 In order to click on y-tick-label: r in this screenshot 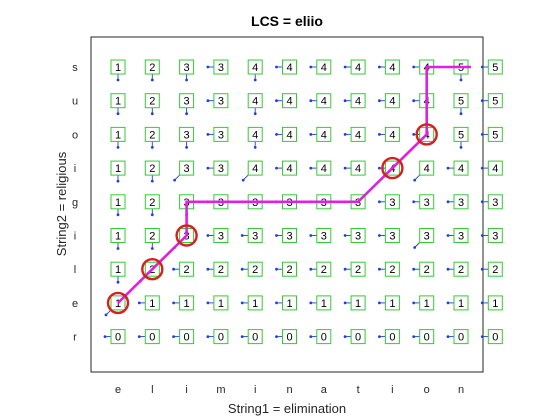, I will do `click(75, 338)`.